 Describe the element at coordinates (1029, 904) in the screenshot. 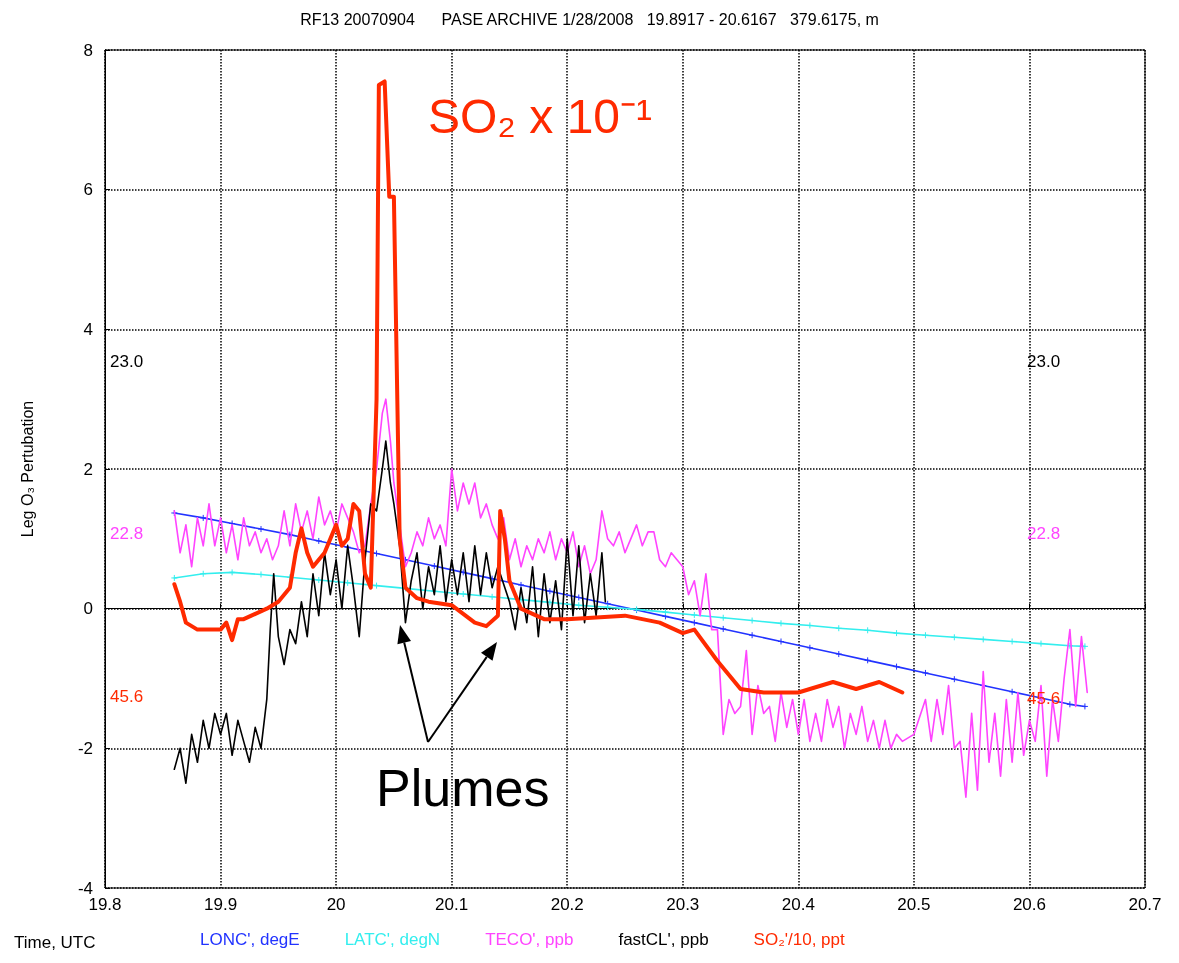

I see `x-tick-label: 20.6` at that location.